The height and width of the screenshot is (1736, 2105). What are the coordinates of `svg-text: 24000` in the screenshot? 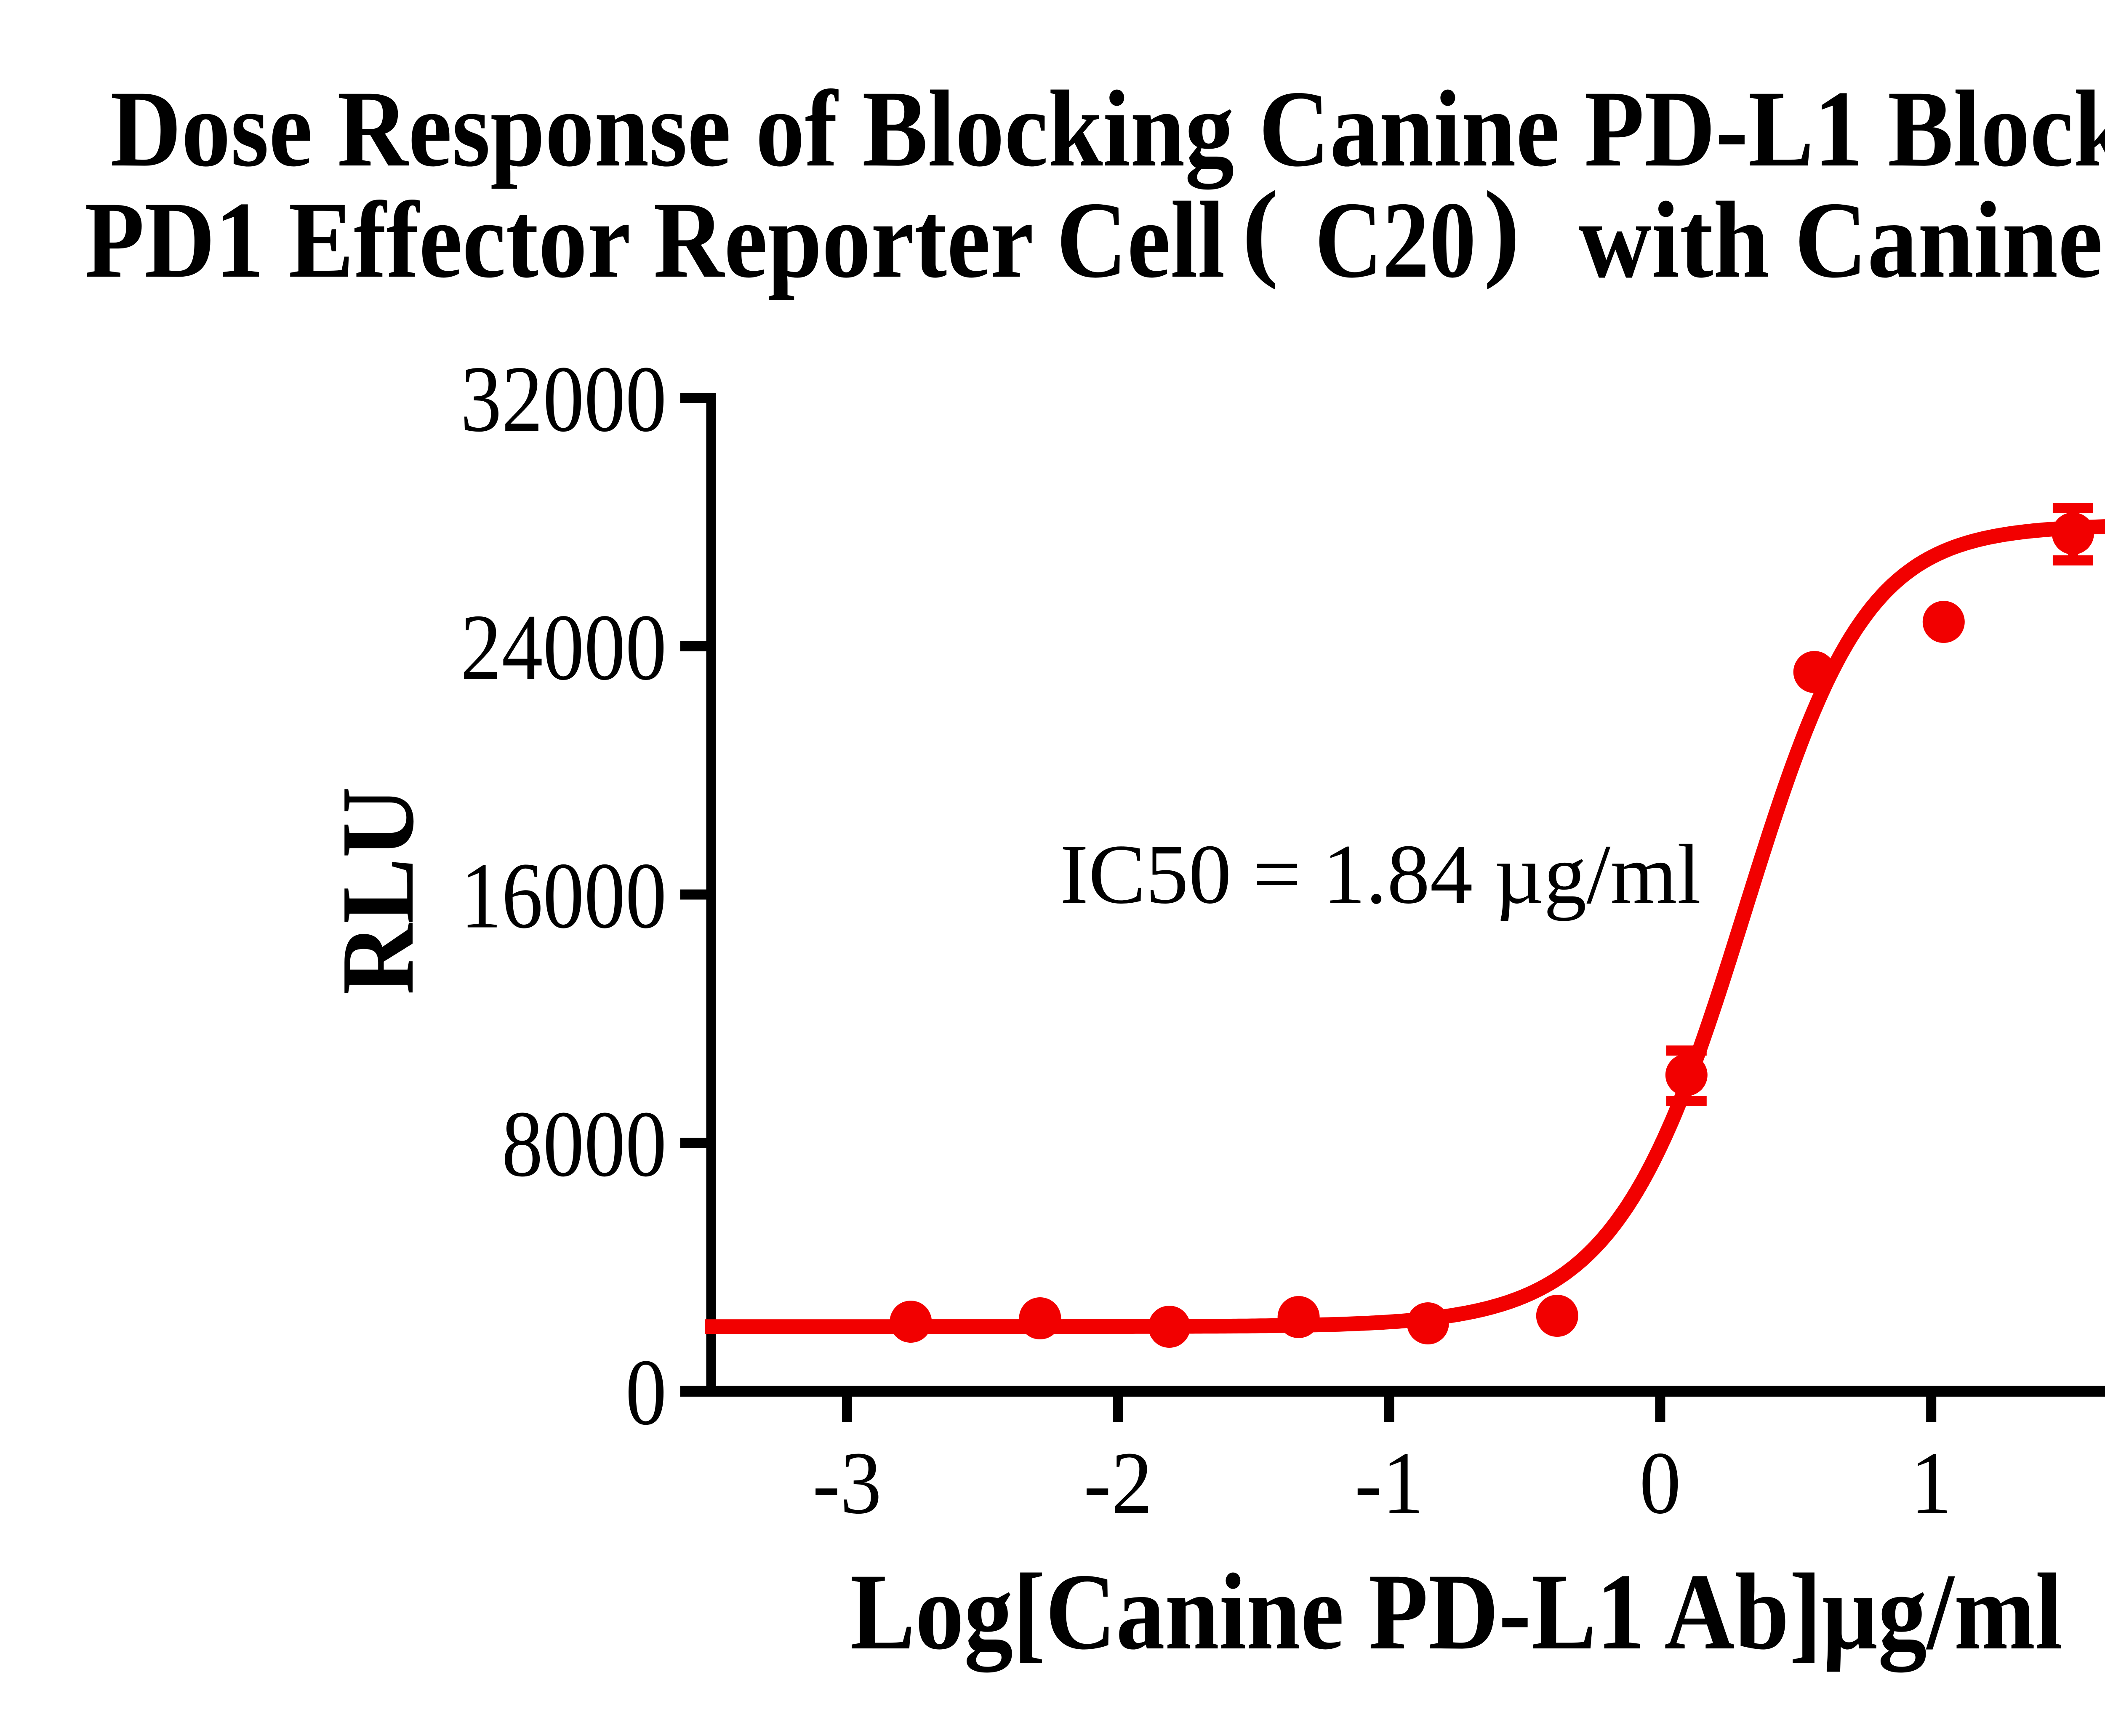 It's located at (564, 647).